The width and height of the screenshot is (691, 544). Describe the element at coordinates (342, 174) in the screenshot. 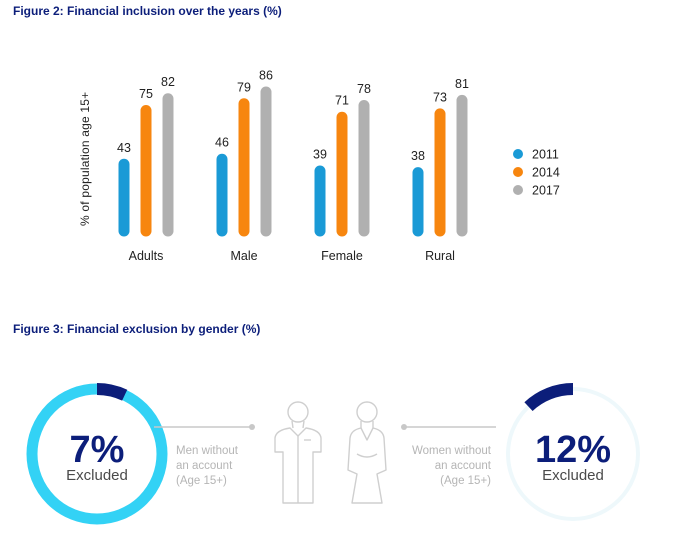

I see `bar-female-2014` at that location.